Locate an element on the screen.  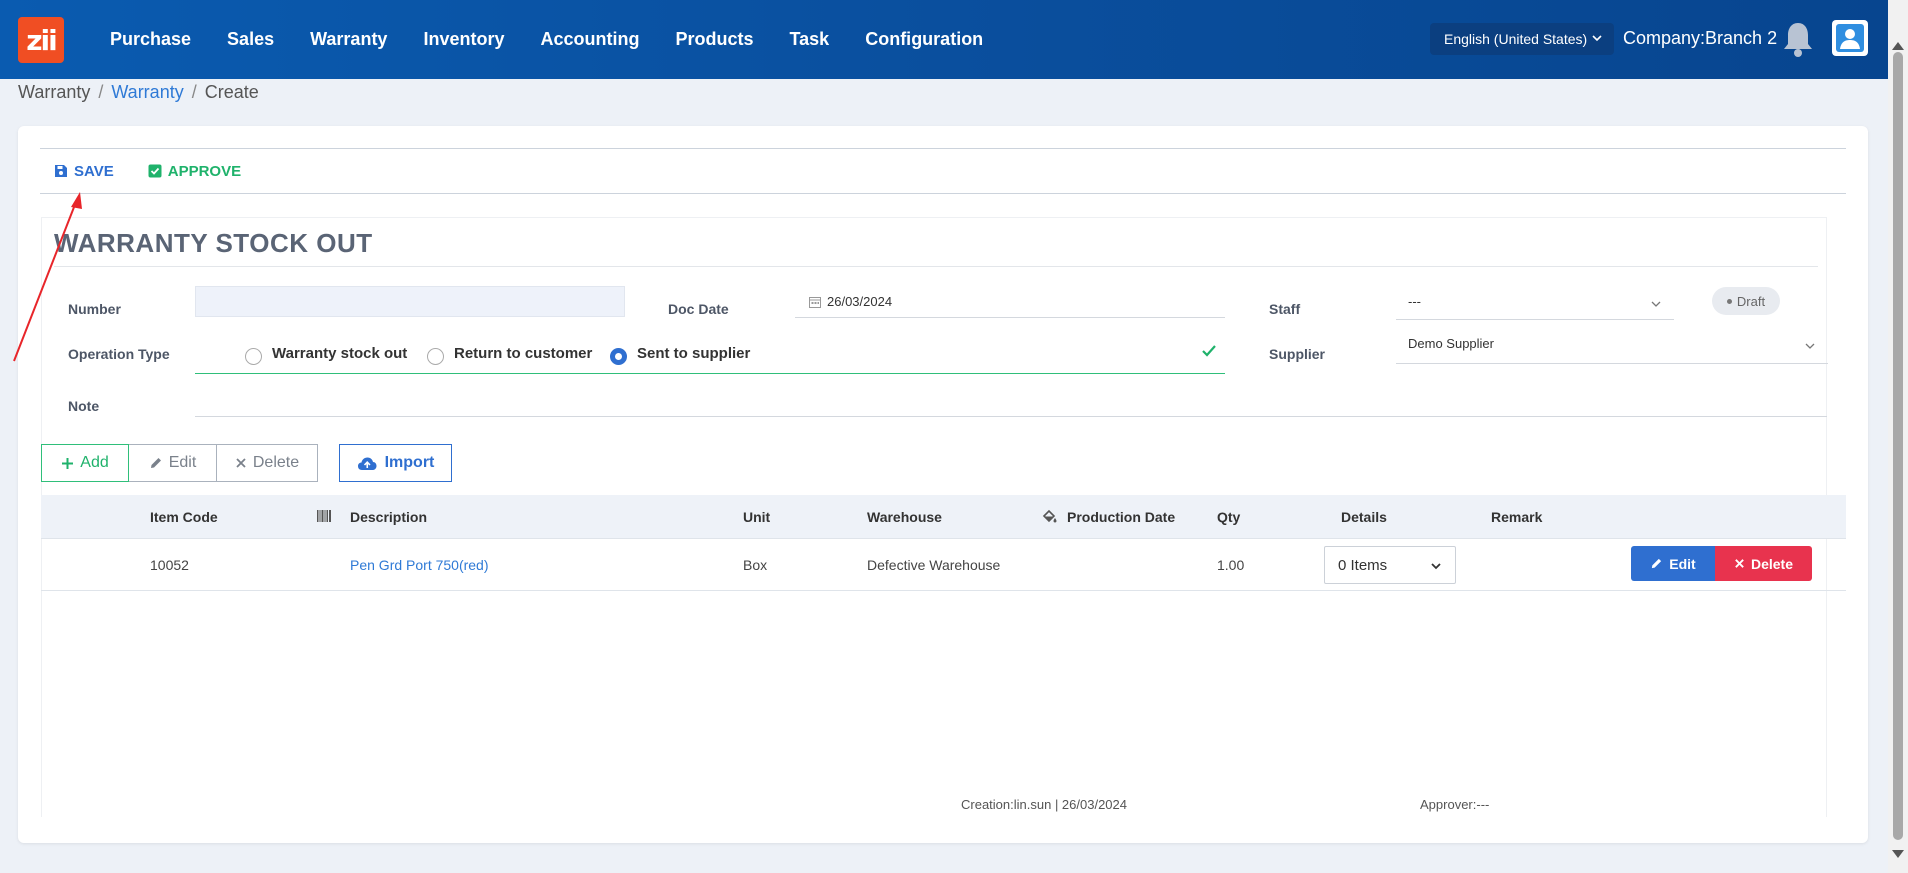
approve-label: APPROVE is located at coordinates (204, 171).